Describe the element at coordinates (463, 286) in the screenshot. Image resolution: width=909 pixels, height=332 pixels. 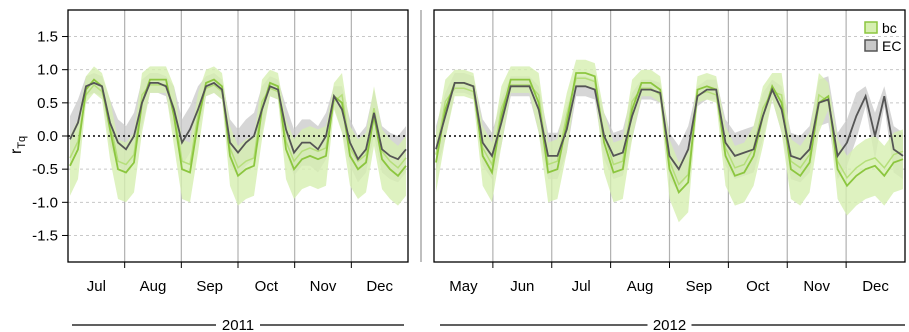
I see `month-label: May` at that location.